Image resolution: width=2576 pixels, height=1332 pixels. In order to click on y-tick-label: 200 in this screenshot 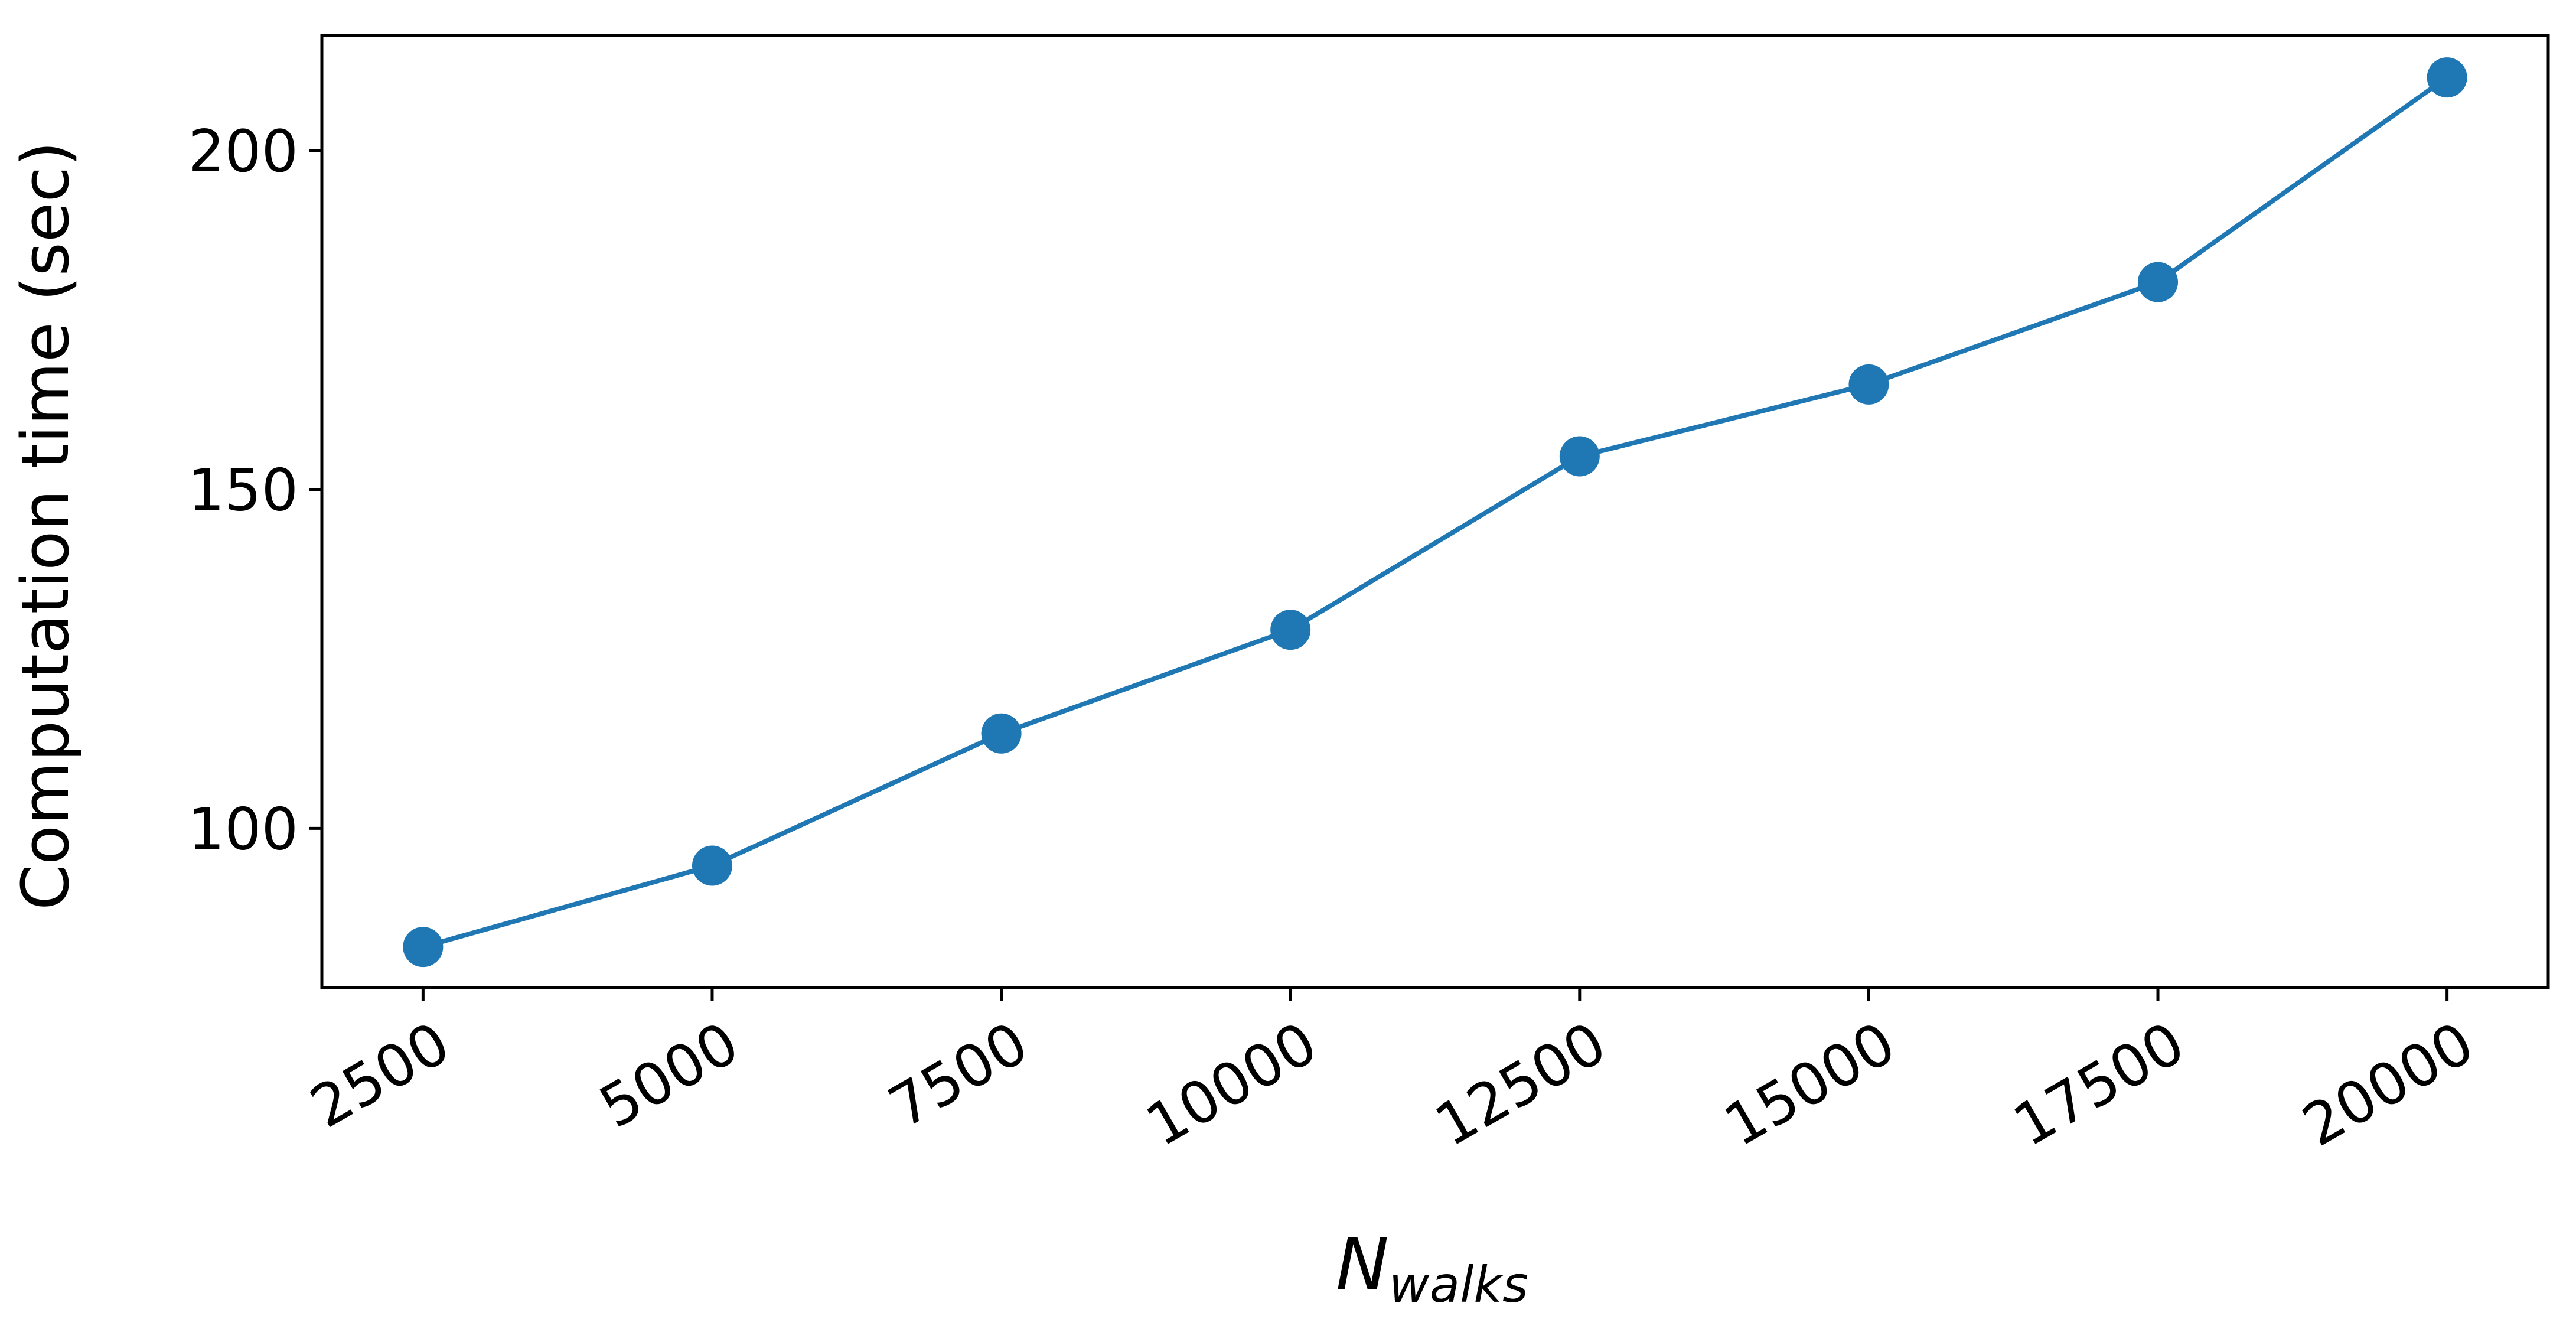, I will do `click(243, 151)`.